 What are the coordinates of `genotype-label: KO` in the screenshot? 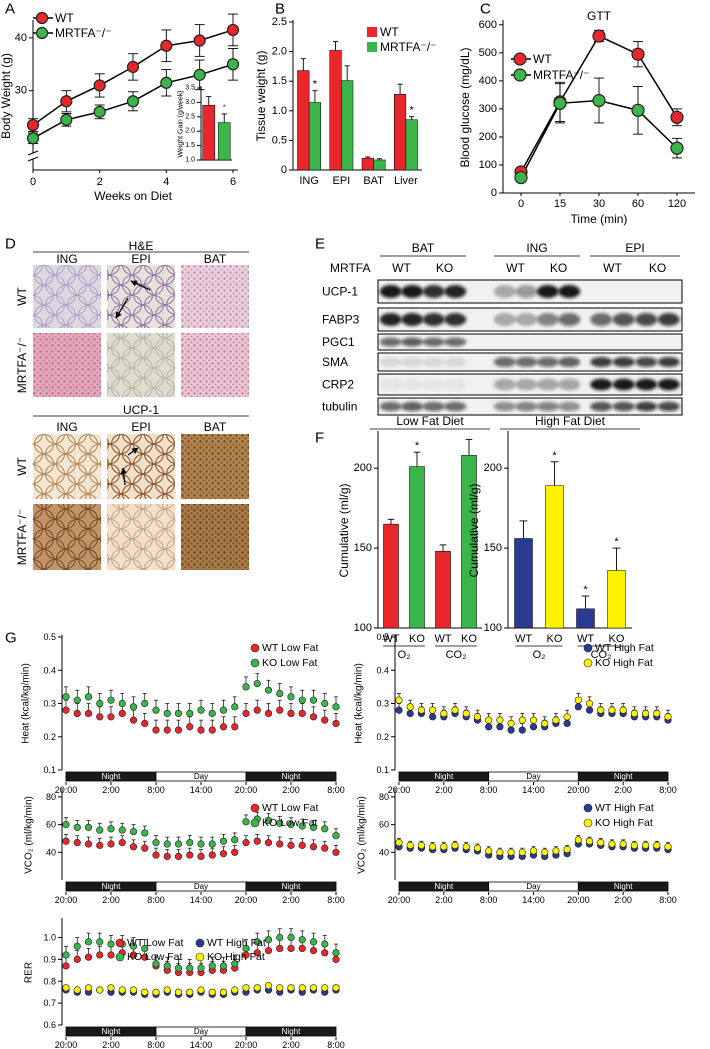 It's located at (558, 268).